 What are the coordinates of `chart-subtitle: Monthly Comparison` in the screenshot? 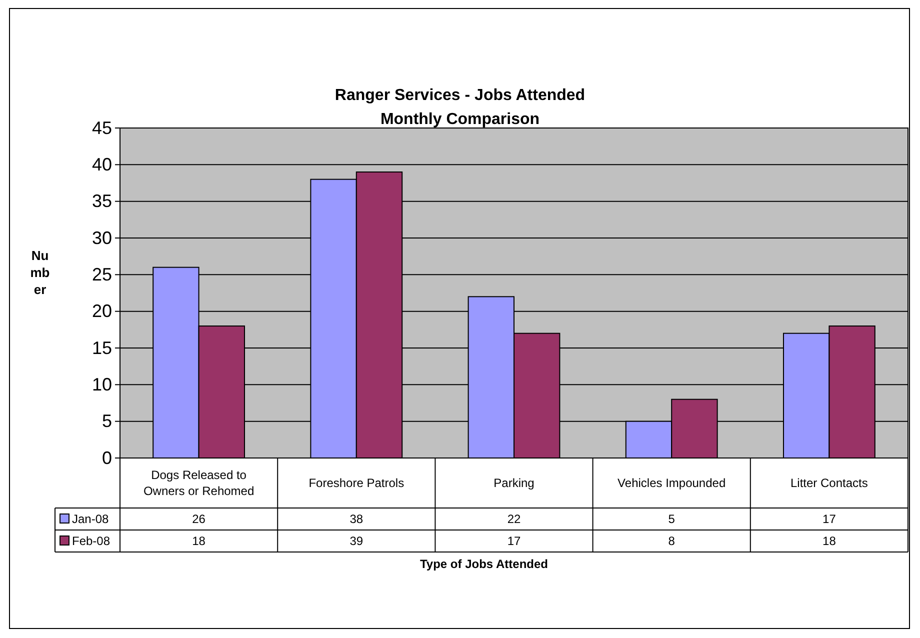 It's located at (460, 119).